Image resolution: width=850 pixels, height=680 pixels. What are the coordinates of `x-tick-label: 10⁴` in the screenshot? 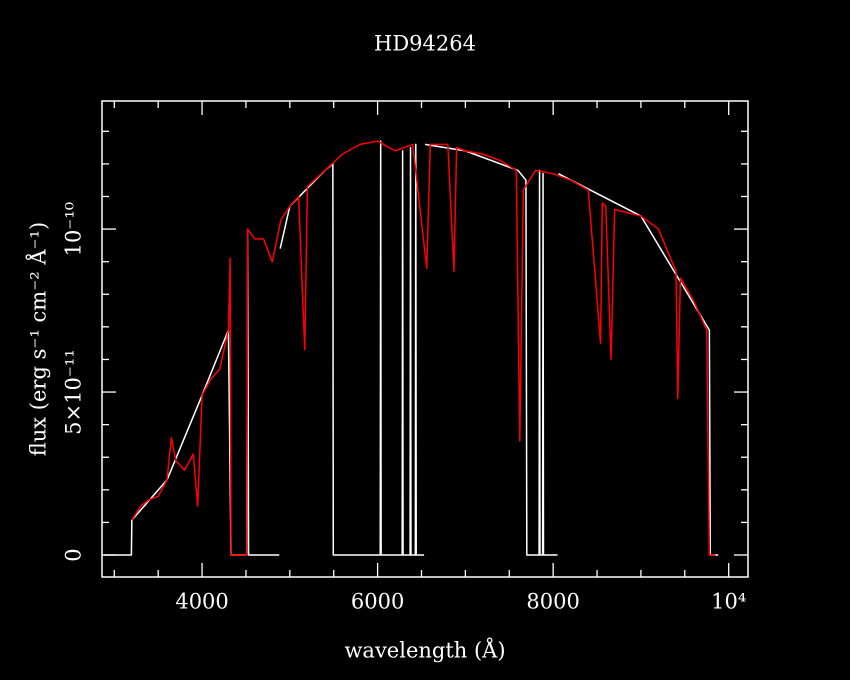 It's located at (728, 602).